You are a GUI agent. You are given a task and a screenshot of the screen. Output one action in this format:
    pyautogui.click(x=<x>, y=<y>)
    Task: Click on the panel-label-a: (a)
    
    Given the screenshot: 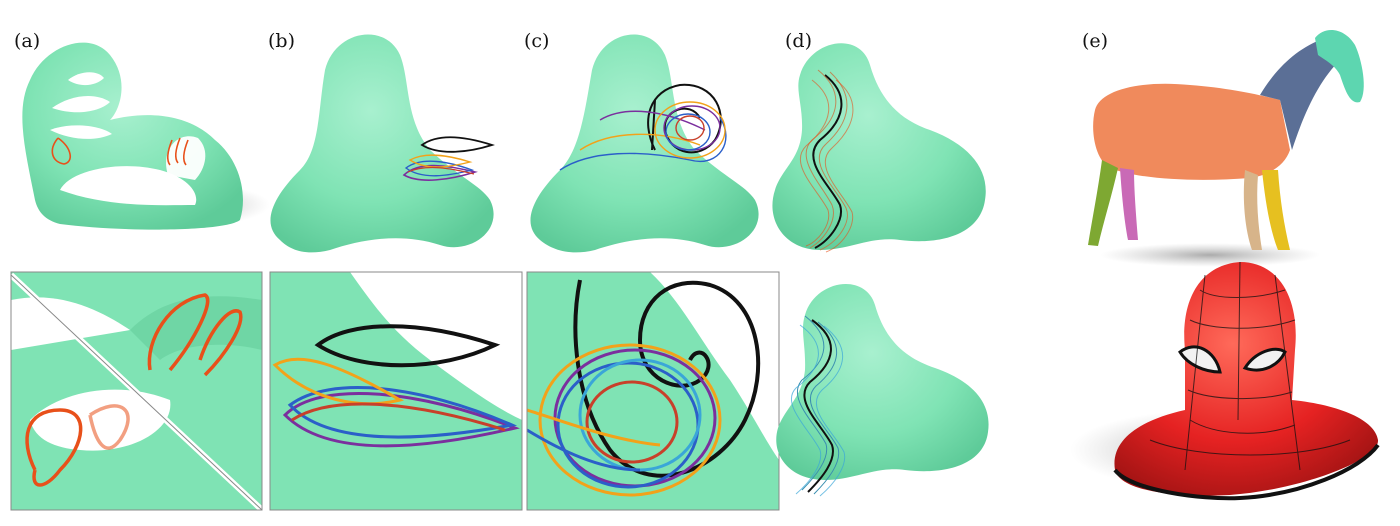 What is the action you would take?
    pyautogui.click(x=27, y=41)
    